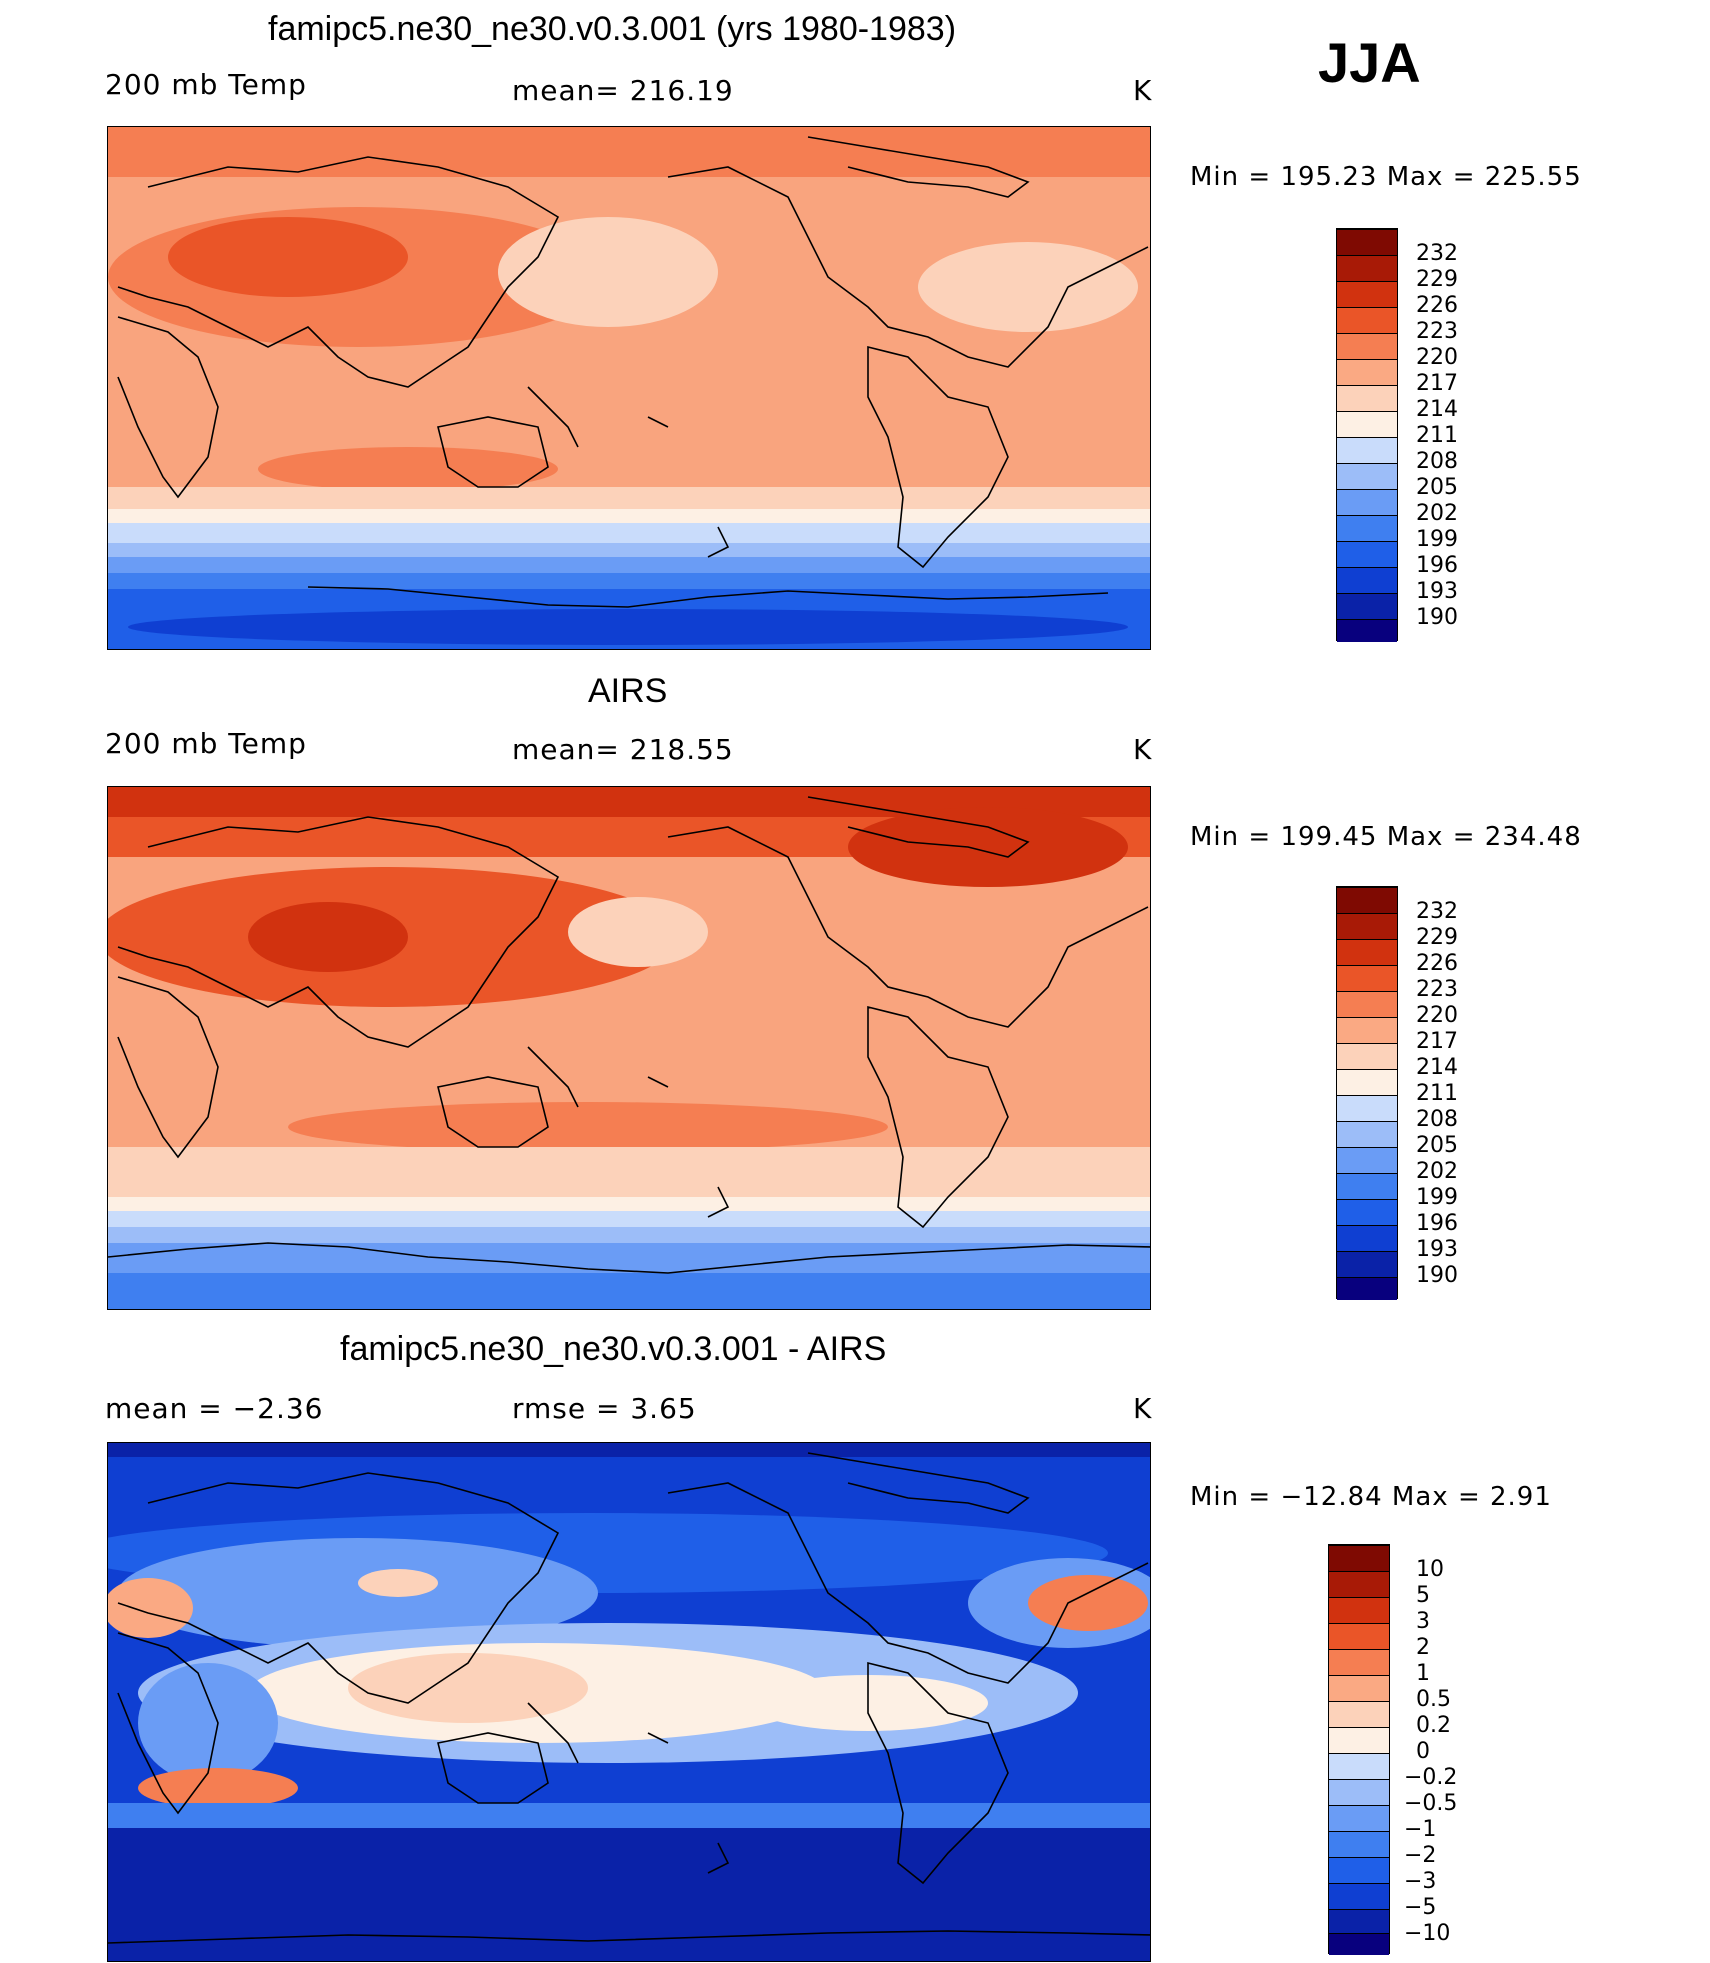 The image size is (1710, 1963). Describe the element at coordinates (1367, 1093) in the screenshot. I see `panel-2-colorbar-box` at that location.